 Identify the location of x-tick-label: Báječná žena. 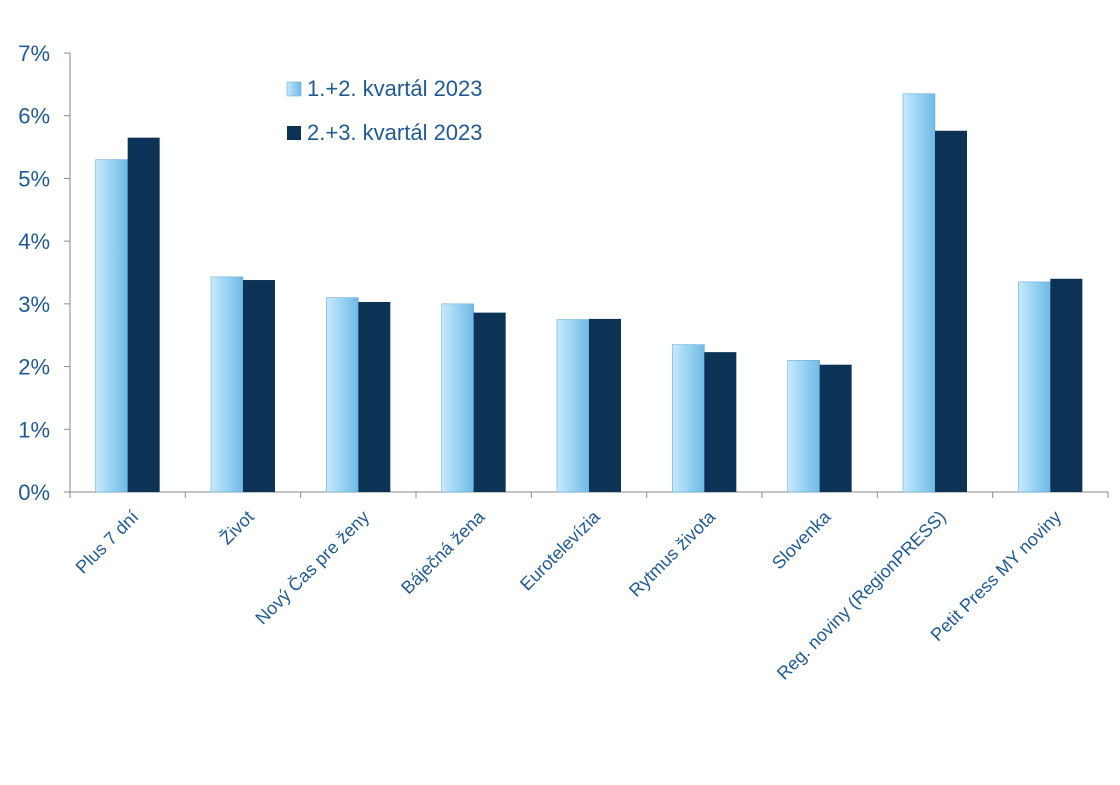
(443, 552).